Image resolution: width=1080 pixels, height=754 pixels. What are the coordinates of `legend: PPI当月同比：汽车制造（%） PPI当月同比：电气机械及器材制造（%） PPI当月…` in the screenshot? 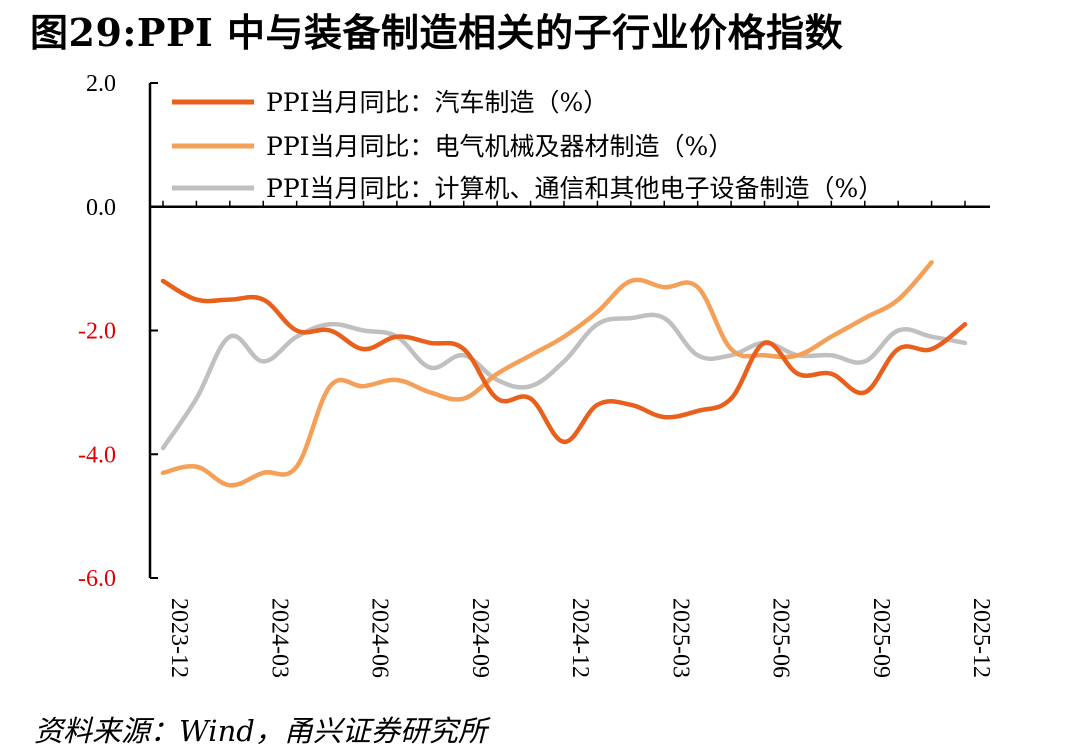 It's located at (527, 145).